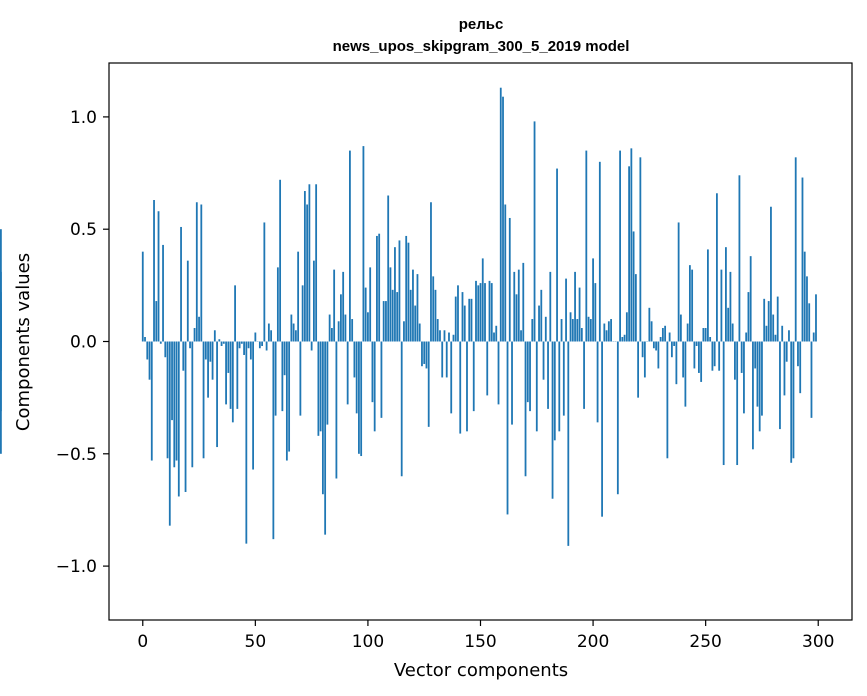 This screenshot has width=867, height=696. Describe the element at coordinates (485, 636) in the screenshot. I see `x-axis-ticks: 0 50 100 150 200 250 300` at that location.